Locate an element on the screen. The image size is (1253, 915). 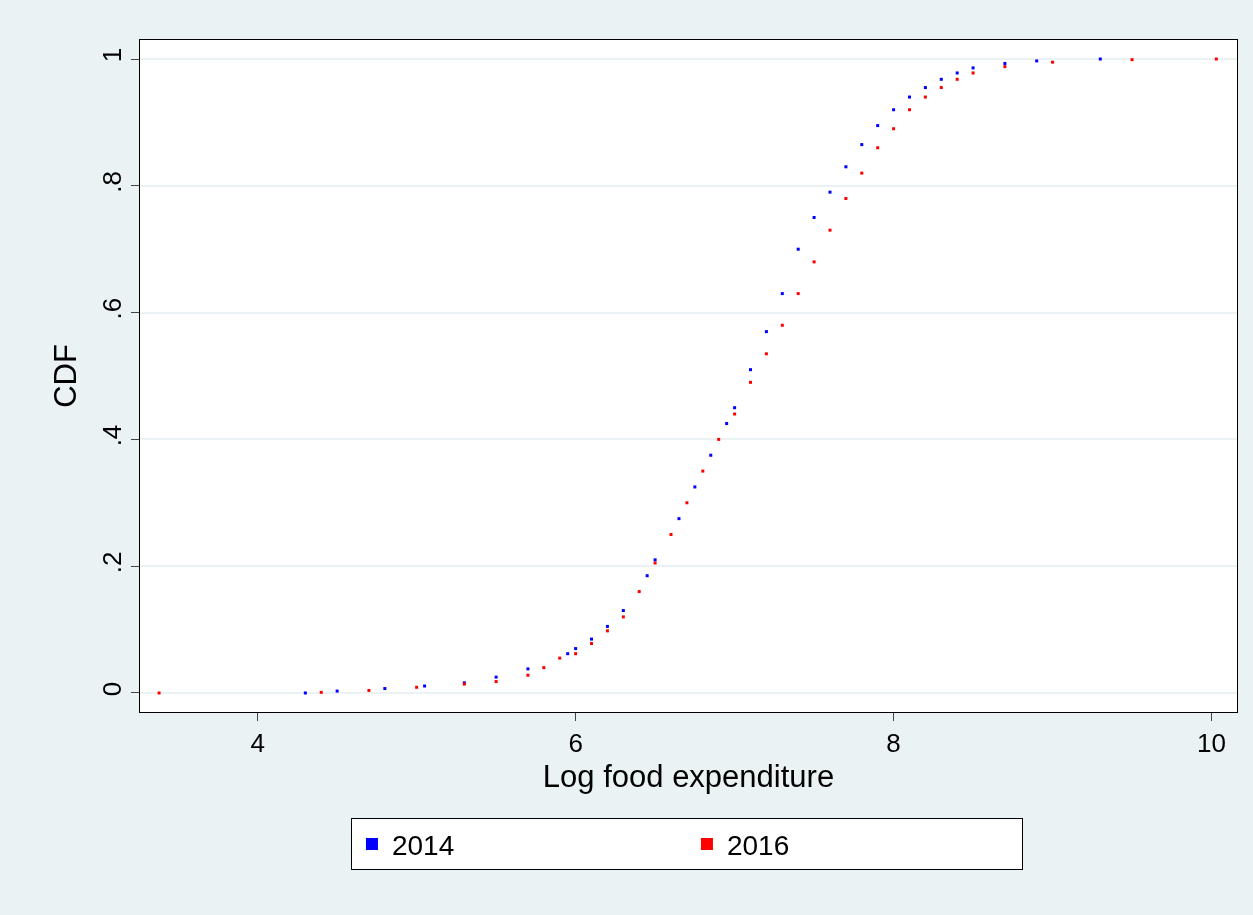
x-tick-label: 8 is located at coordinates (893, 743).